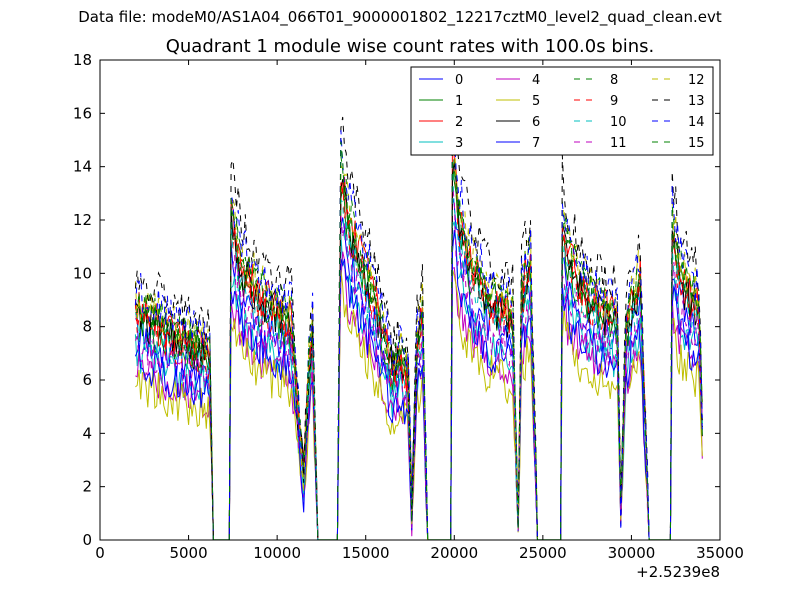  What do you see at coordinates (543, 553) in the screenshot?
I see `x-tick-label: 25000` at bounding box center [543, 553].